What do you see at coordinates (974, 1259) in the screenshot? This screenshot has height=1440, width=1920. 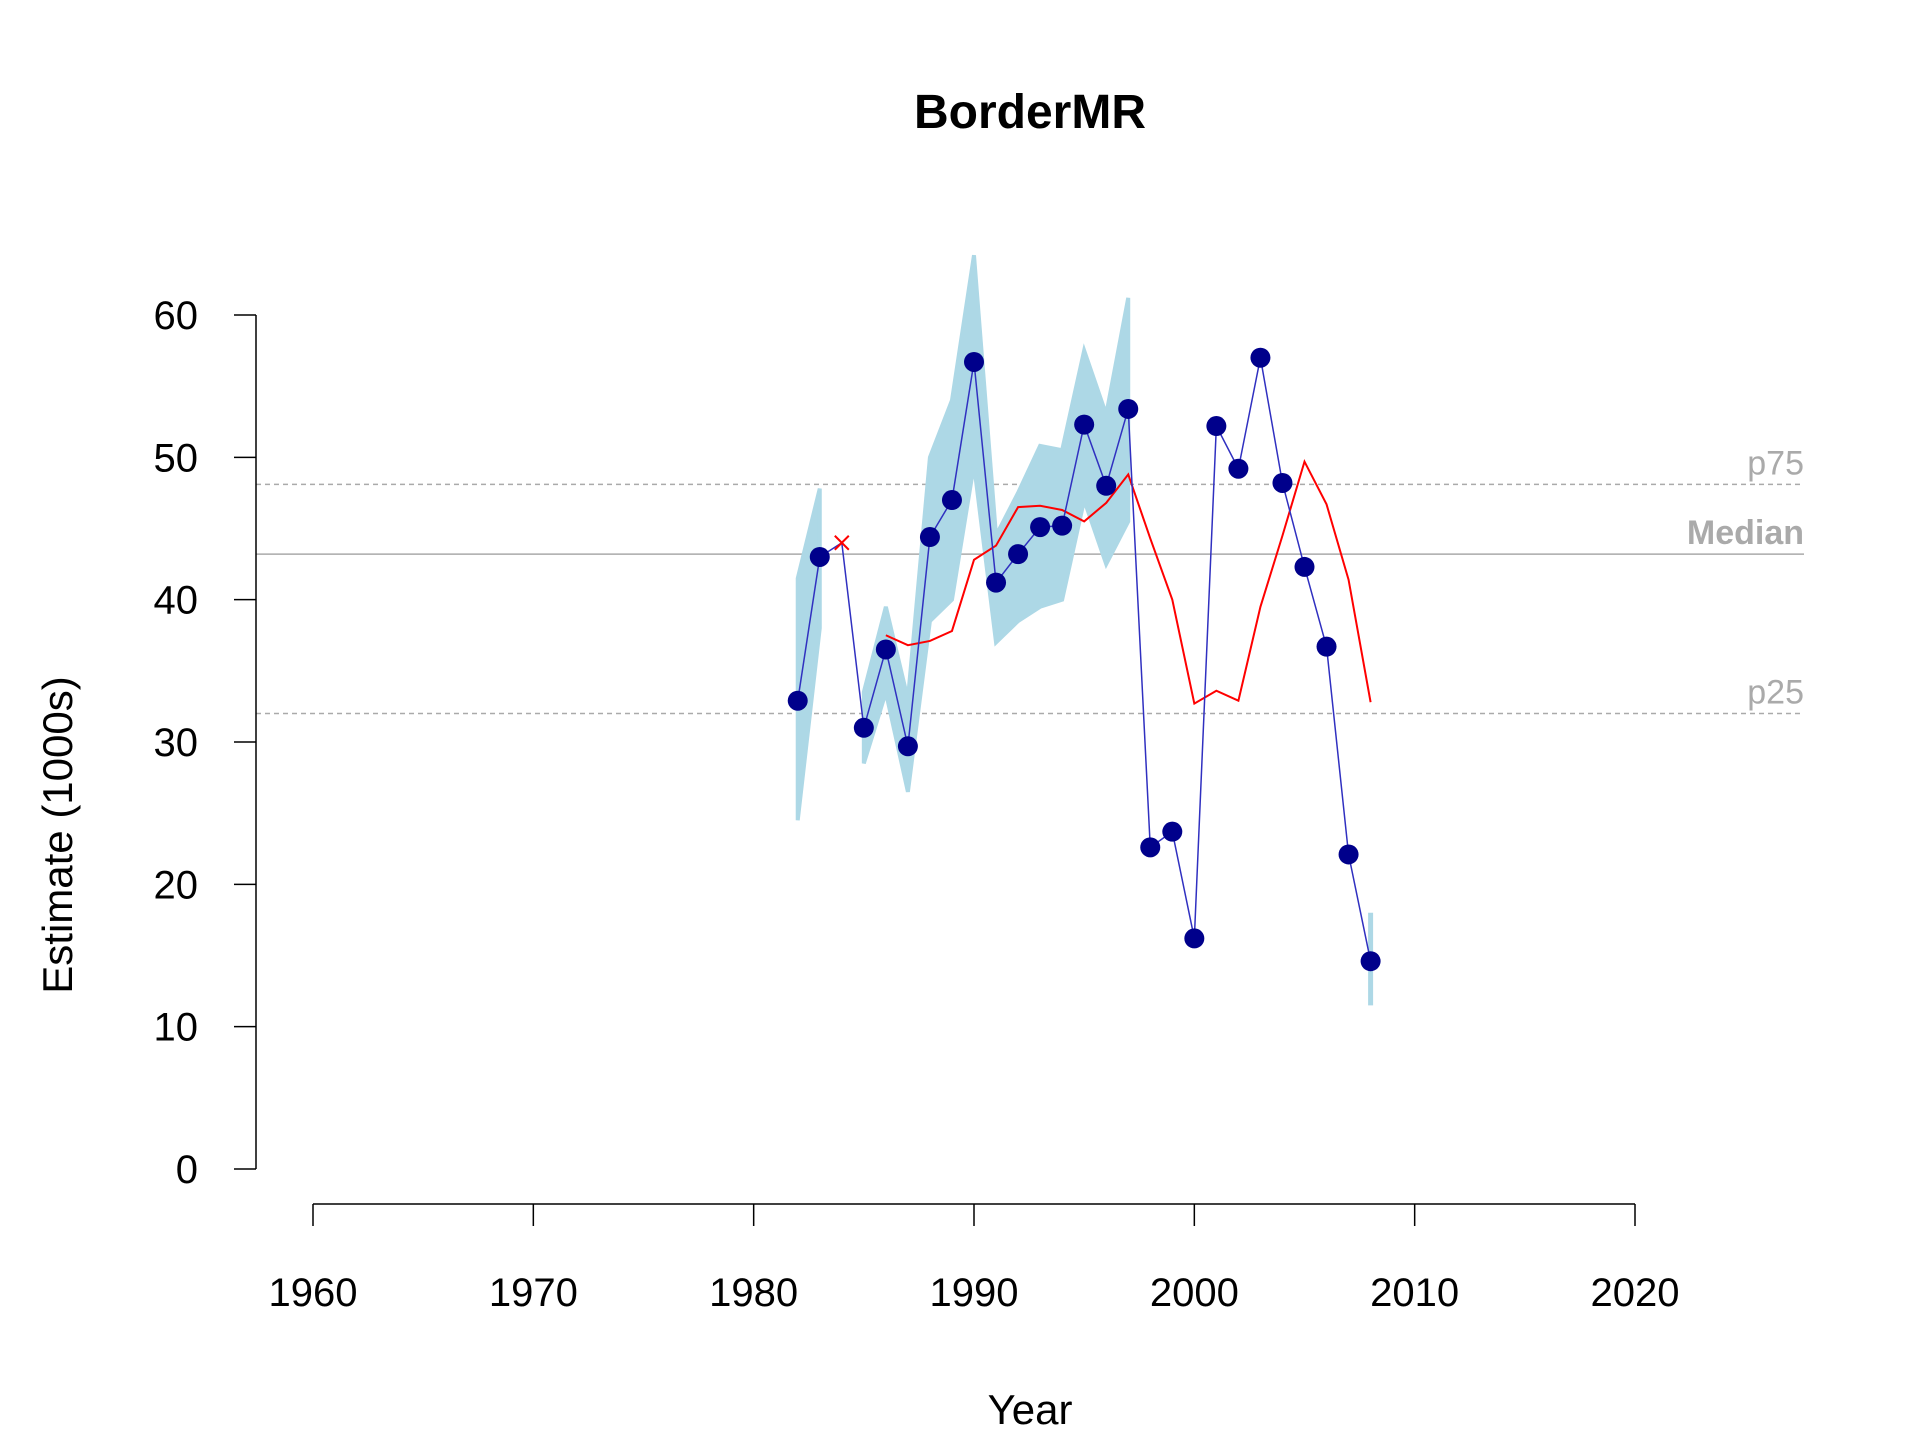 I see `x-axis: 1960 1970 1980 1990 2000 2010 2020` at bounding box center [974, 1259].